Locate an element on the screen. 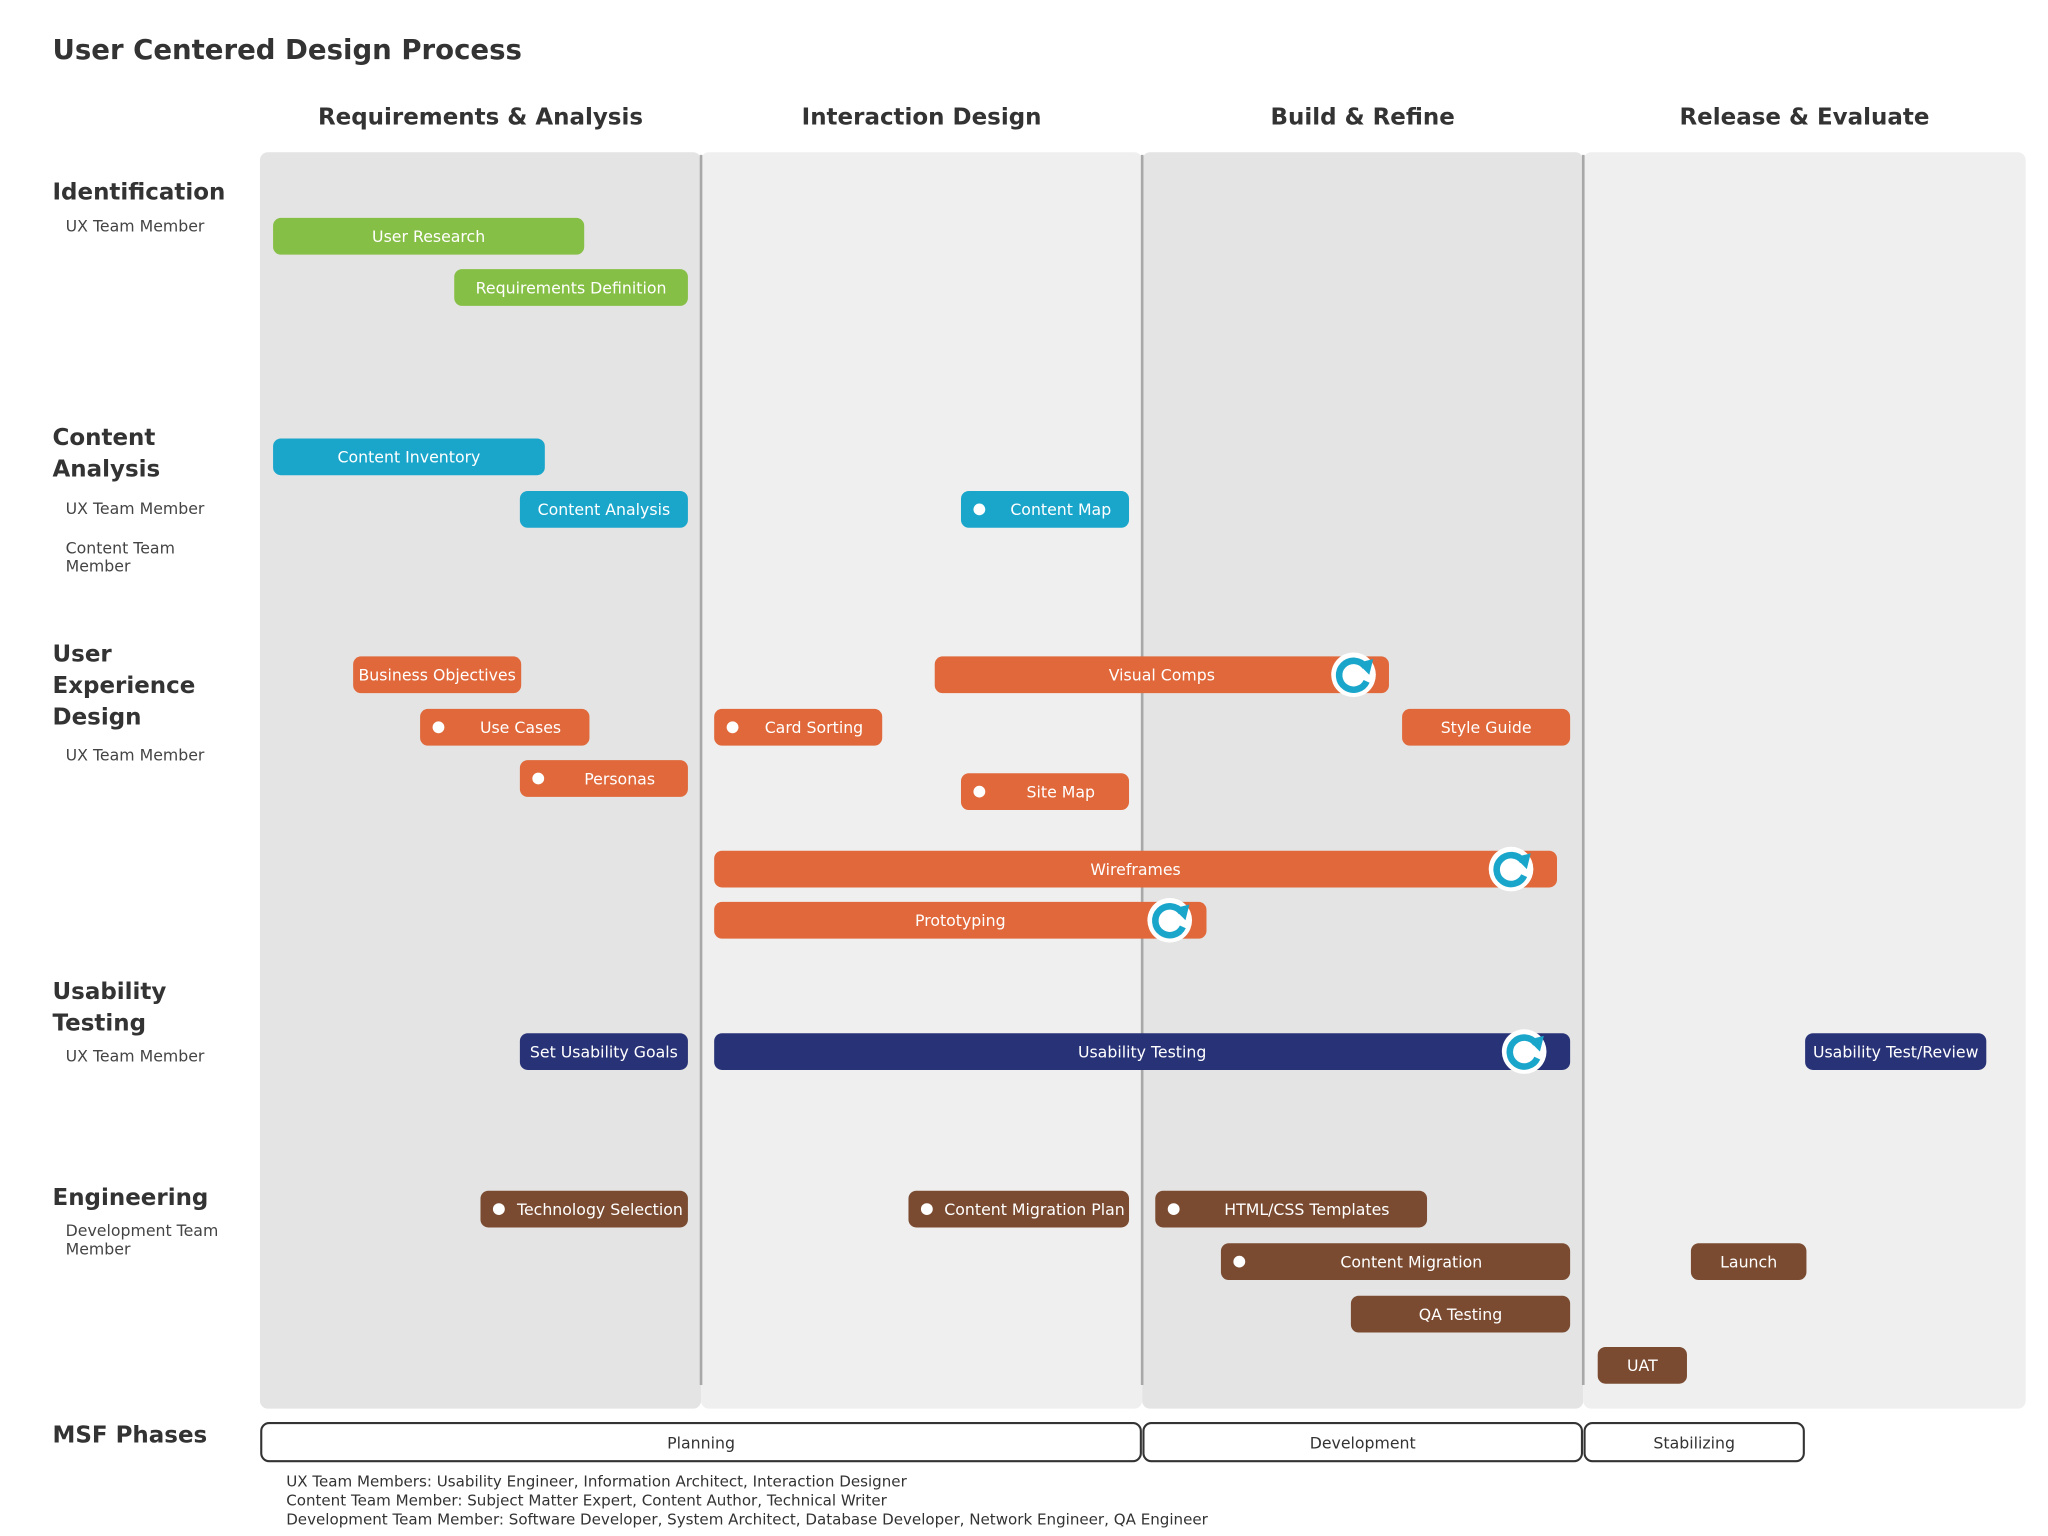 The height and width of the screenshot is (1536, 2048). task-label: Content Inventory is located at coordinates (409, 457).